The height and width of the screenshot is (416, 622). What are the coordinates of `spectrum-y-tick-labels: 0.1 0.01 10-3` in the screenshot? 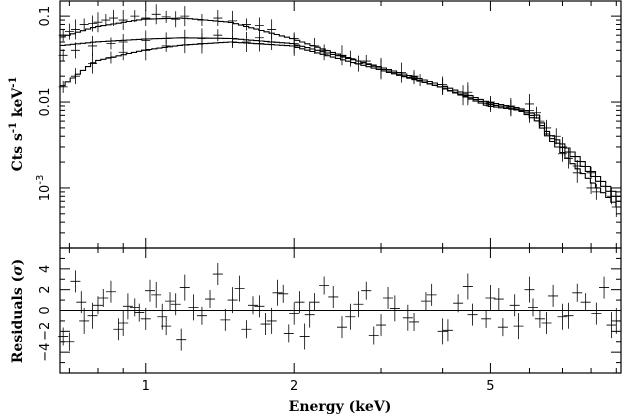 It's located at (44, 103).